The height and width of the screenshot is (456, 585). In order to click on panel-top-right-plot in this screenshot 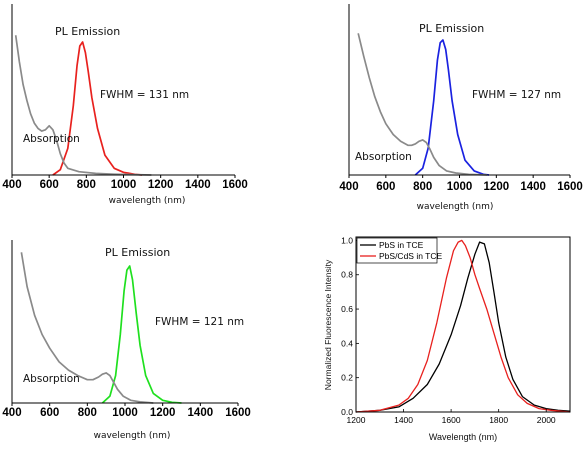, I will do `click(423, 104)`.